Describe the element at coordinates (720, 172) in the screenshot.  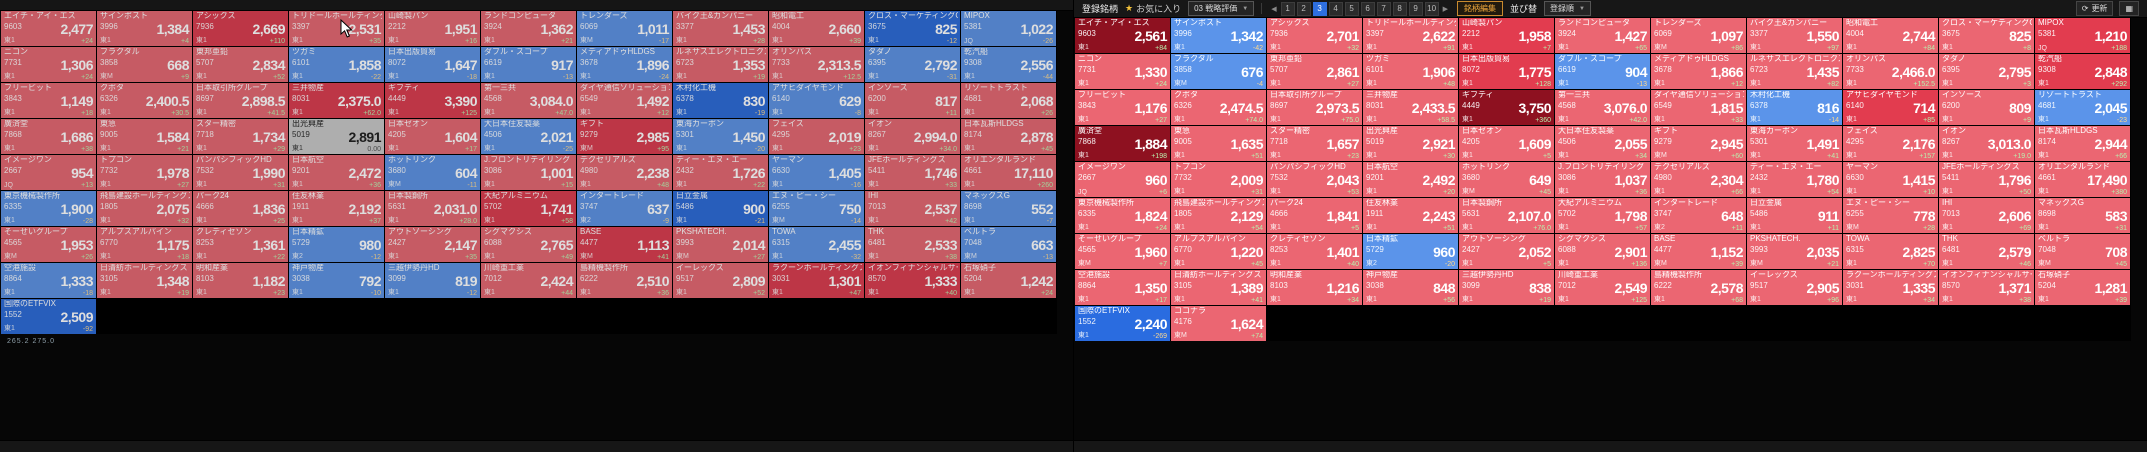
I see `stock-tile: ディー・エヌ・エー 2432 1,726 東1 +22` at that location.